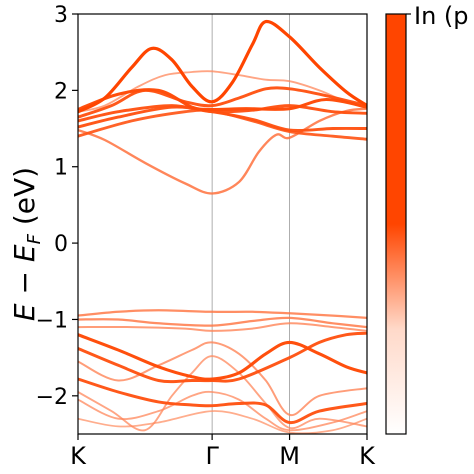  I want to click on colorbar-label: In (p, so click(441, 16).